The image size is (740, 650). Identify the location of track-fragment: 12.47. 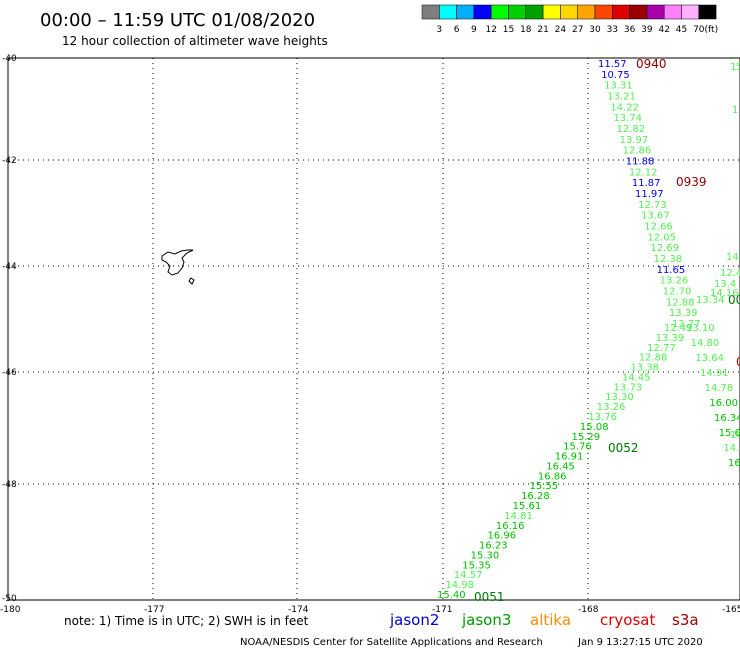
(730, 273).